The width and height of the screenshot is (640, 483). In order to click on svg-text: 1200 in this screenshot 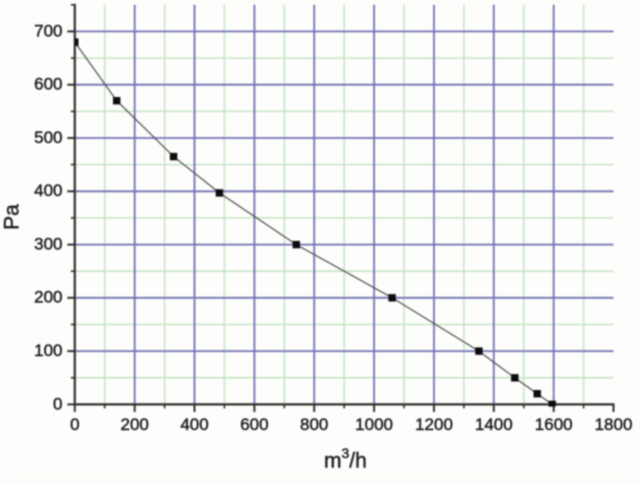, I will do `click(434, 424)`.